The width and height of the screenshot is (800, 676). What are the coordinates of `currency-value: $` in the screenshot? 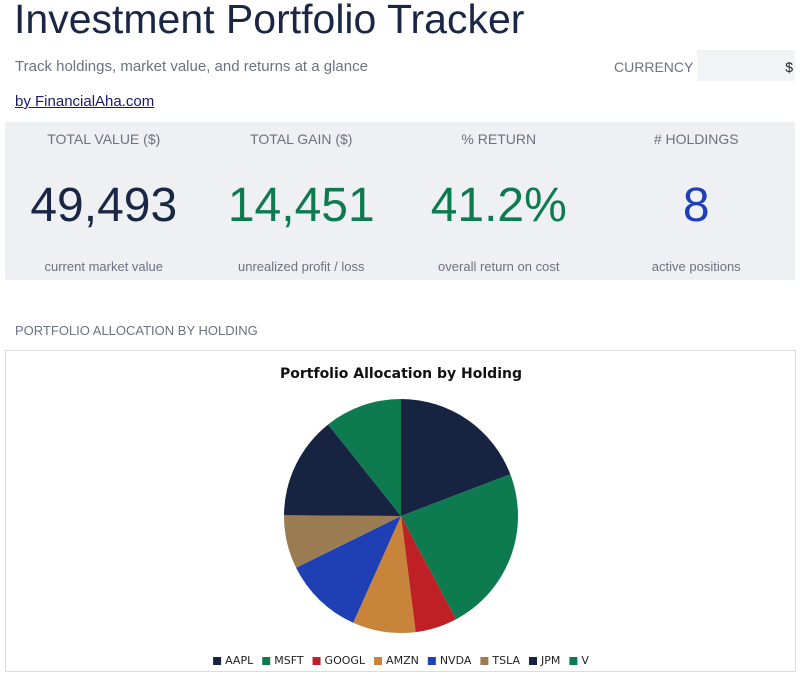 It's located at (789, 67).